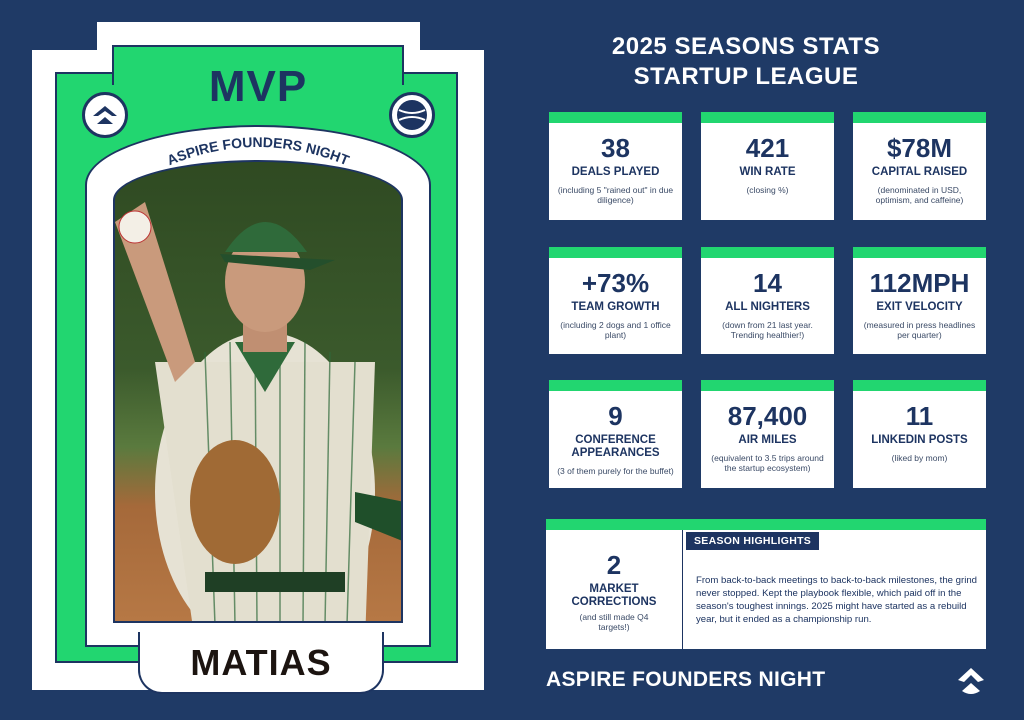 This screenshot has height=720, width=1024. Describe the element at coordinates (767, 172) in the screenshot. I see `stat-label: WIN RATE` at that location.